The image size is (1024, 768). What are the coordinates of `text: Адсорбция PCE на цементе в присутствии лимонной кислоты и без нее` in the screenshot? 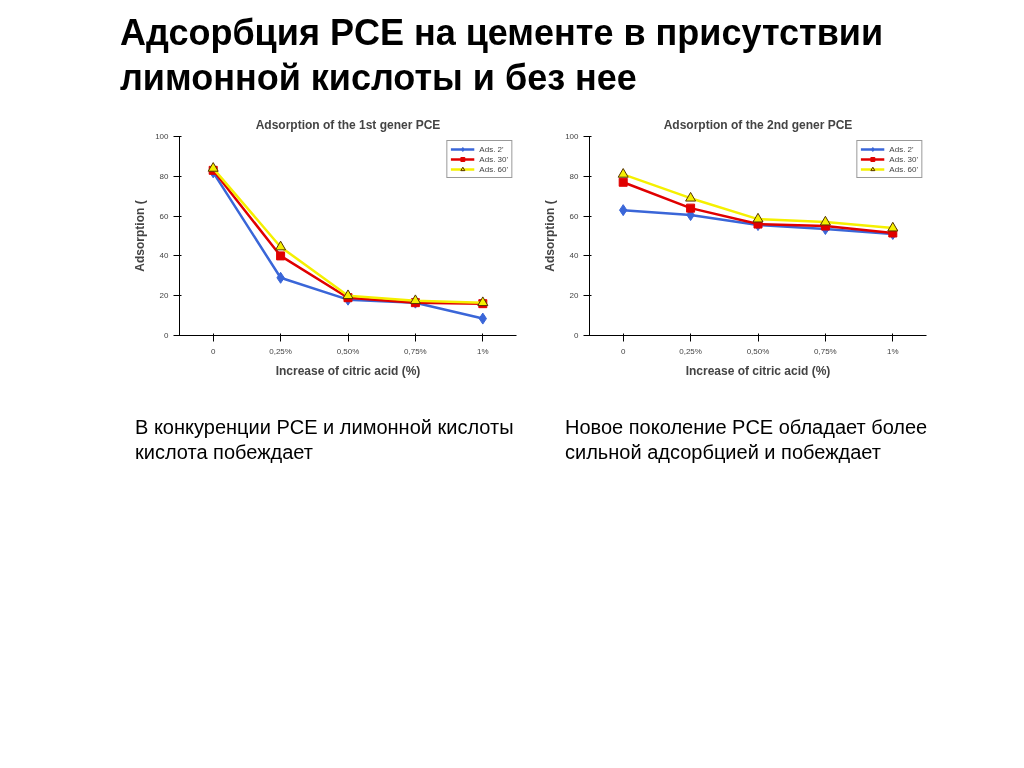 It's located at (502, 55).